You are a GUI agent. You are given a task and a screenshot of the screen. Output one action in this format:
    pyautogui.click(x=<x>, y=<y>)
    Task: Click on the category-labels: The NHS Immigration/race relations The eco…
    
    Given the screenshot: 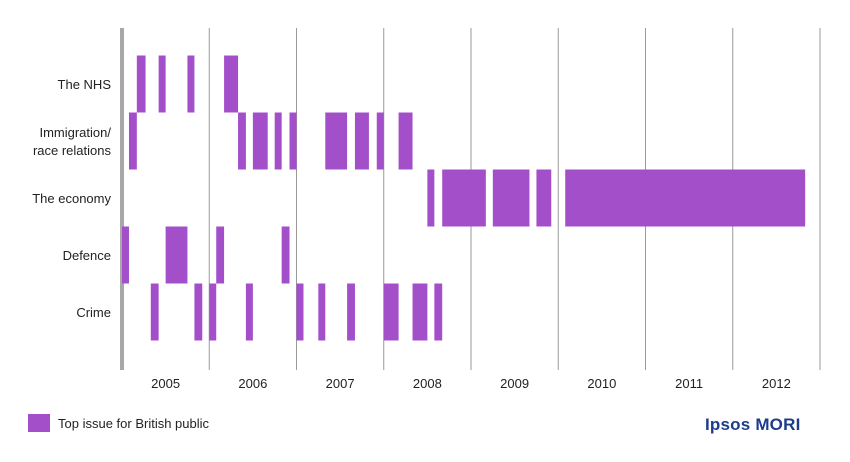 What is the action you would take?
    pyautogui.click(x=71, y=198)
    